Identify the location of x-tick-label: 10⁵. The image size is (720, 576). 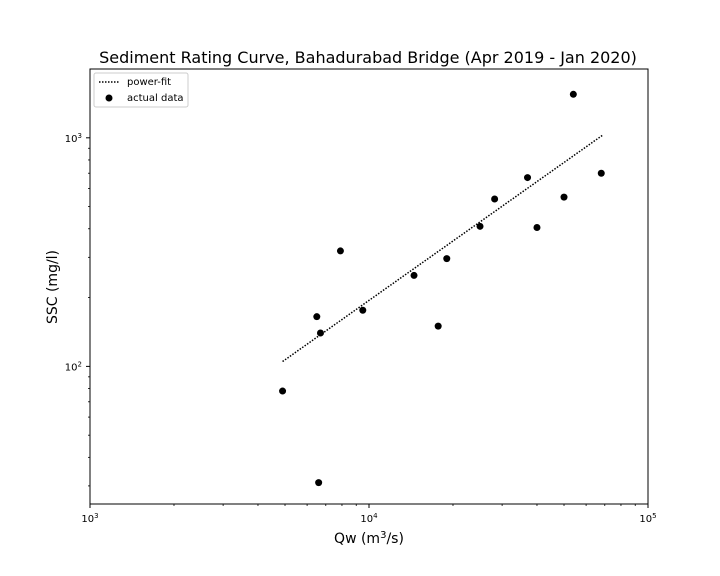
(647, 518).